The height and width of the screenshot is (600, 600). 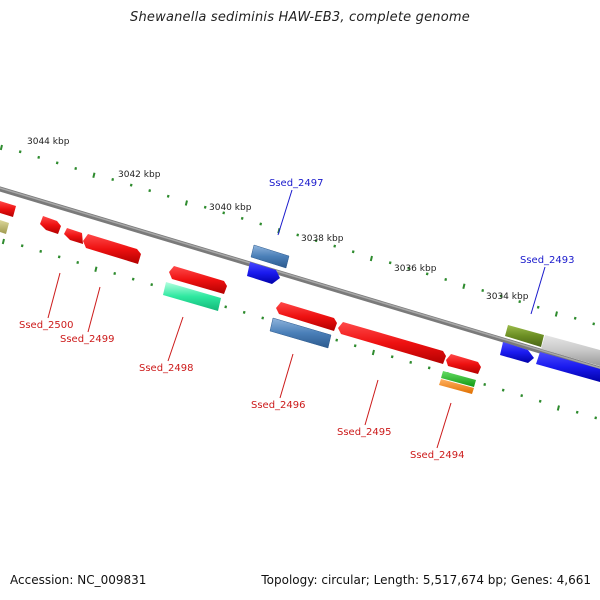 What do you see at coordinates (547, 260) in the screenshot?
I see `label-ssed-2493: Ssed_2493` at bounding box center [547, 260].